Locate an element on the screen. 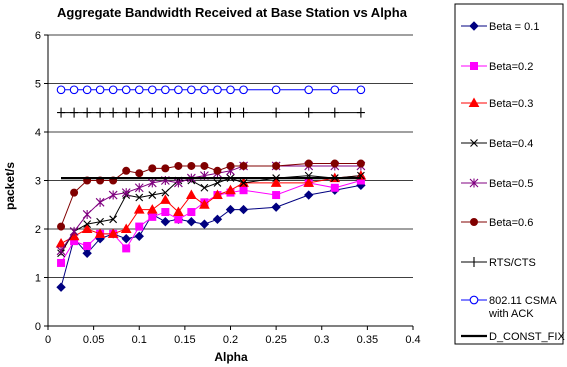 This screenshot has width=567, height=367. legend-label: Beta=0.2 is located at coordinates (511, 67).